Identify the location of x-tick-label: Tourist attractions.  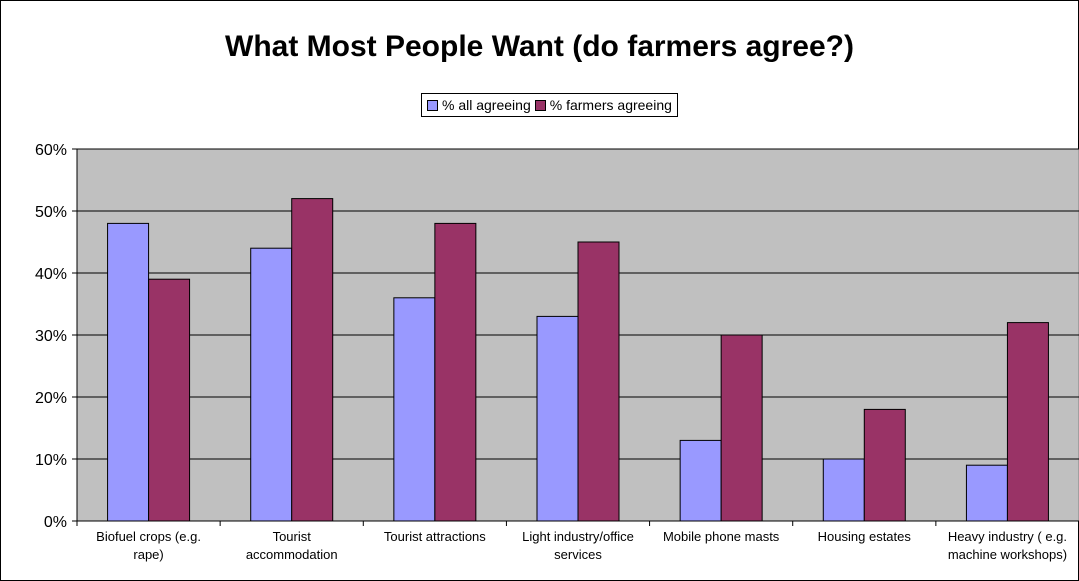
(435, 536).